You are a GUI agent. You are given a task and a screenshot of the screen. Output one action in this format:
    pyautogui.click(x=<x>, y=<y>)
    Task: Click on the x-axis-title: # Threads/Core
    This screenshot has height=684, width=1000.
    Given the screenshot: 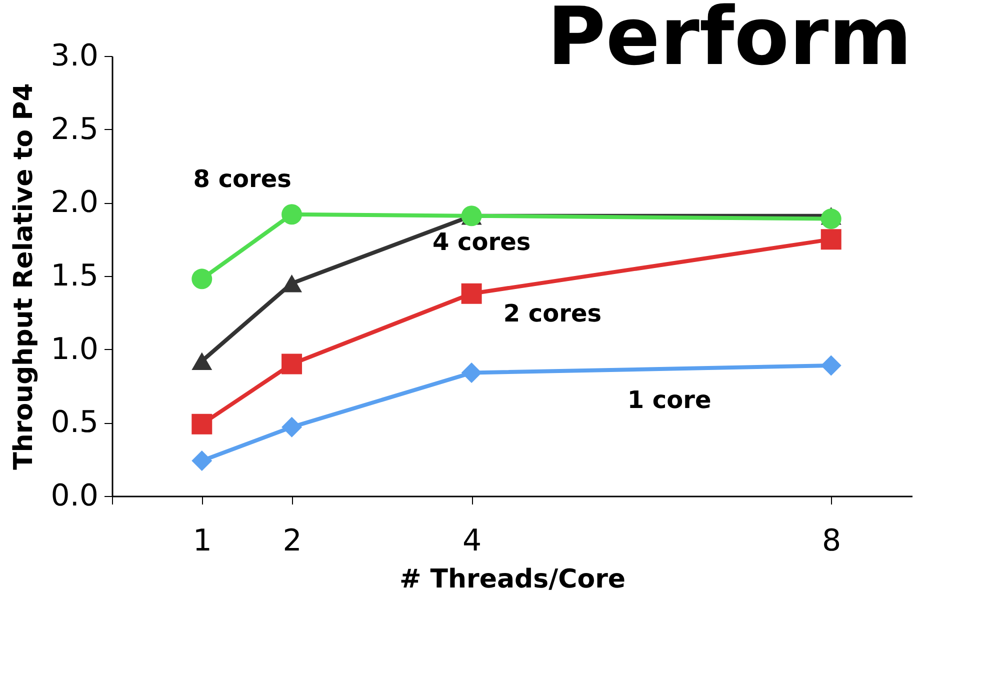 What is the action you would take?
    pyautogui.click(x=512, y=579)
    